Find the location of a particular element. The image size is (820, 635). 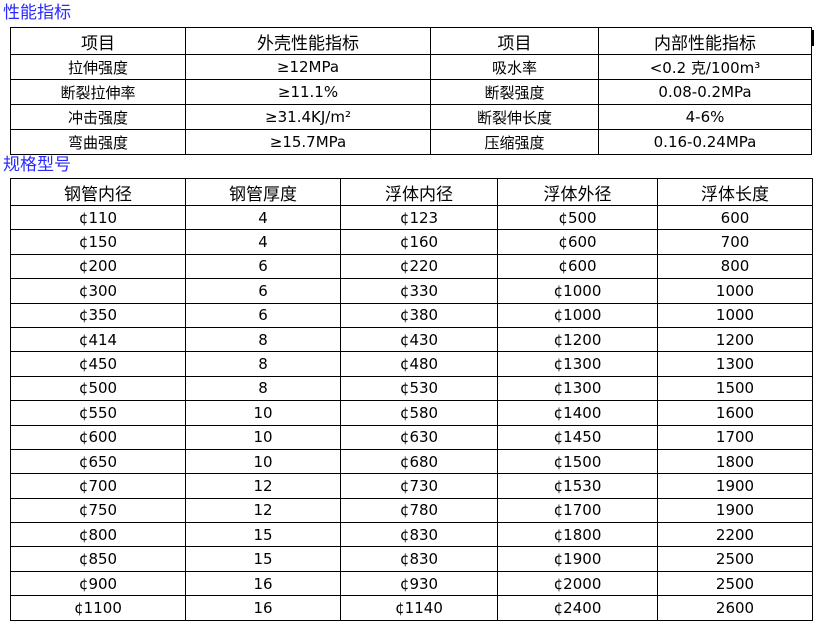

table-cell: 800 is located at coordinates (735, 266).